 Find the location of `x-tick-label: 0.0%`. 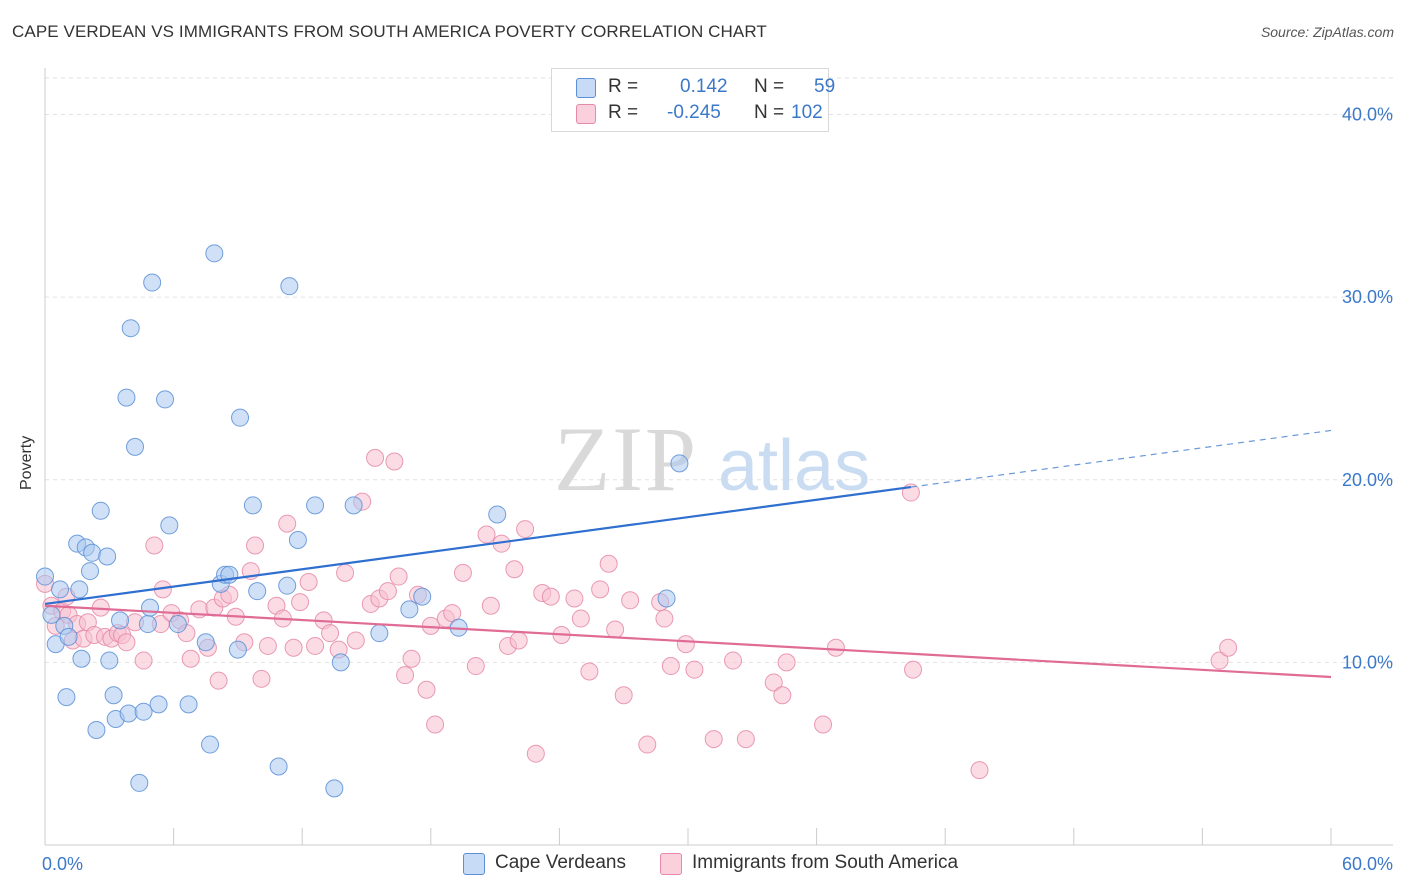

x-tick-label: 0.0% is located at coordinates (62, 864).